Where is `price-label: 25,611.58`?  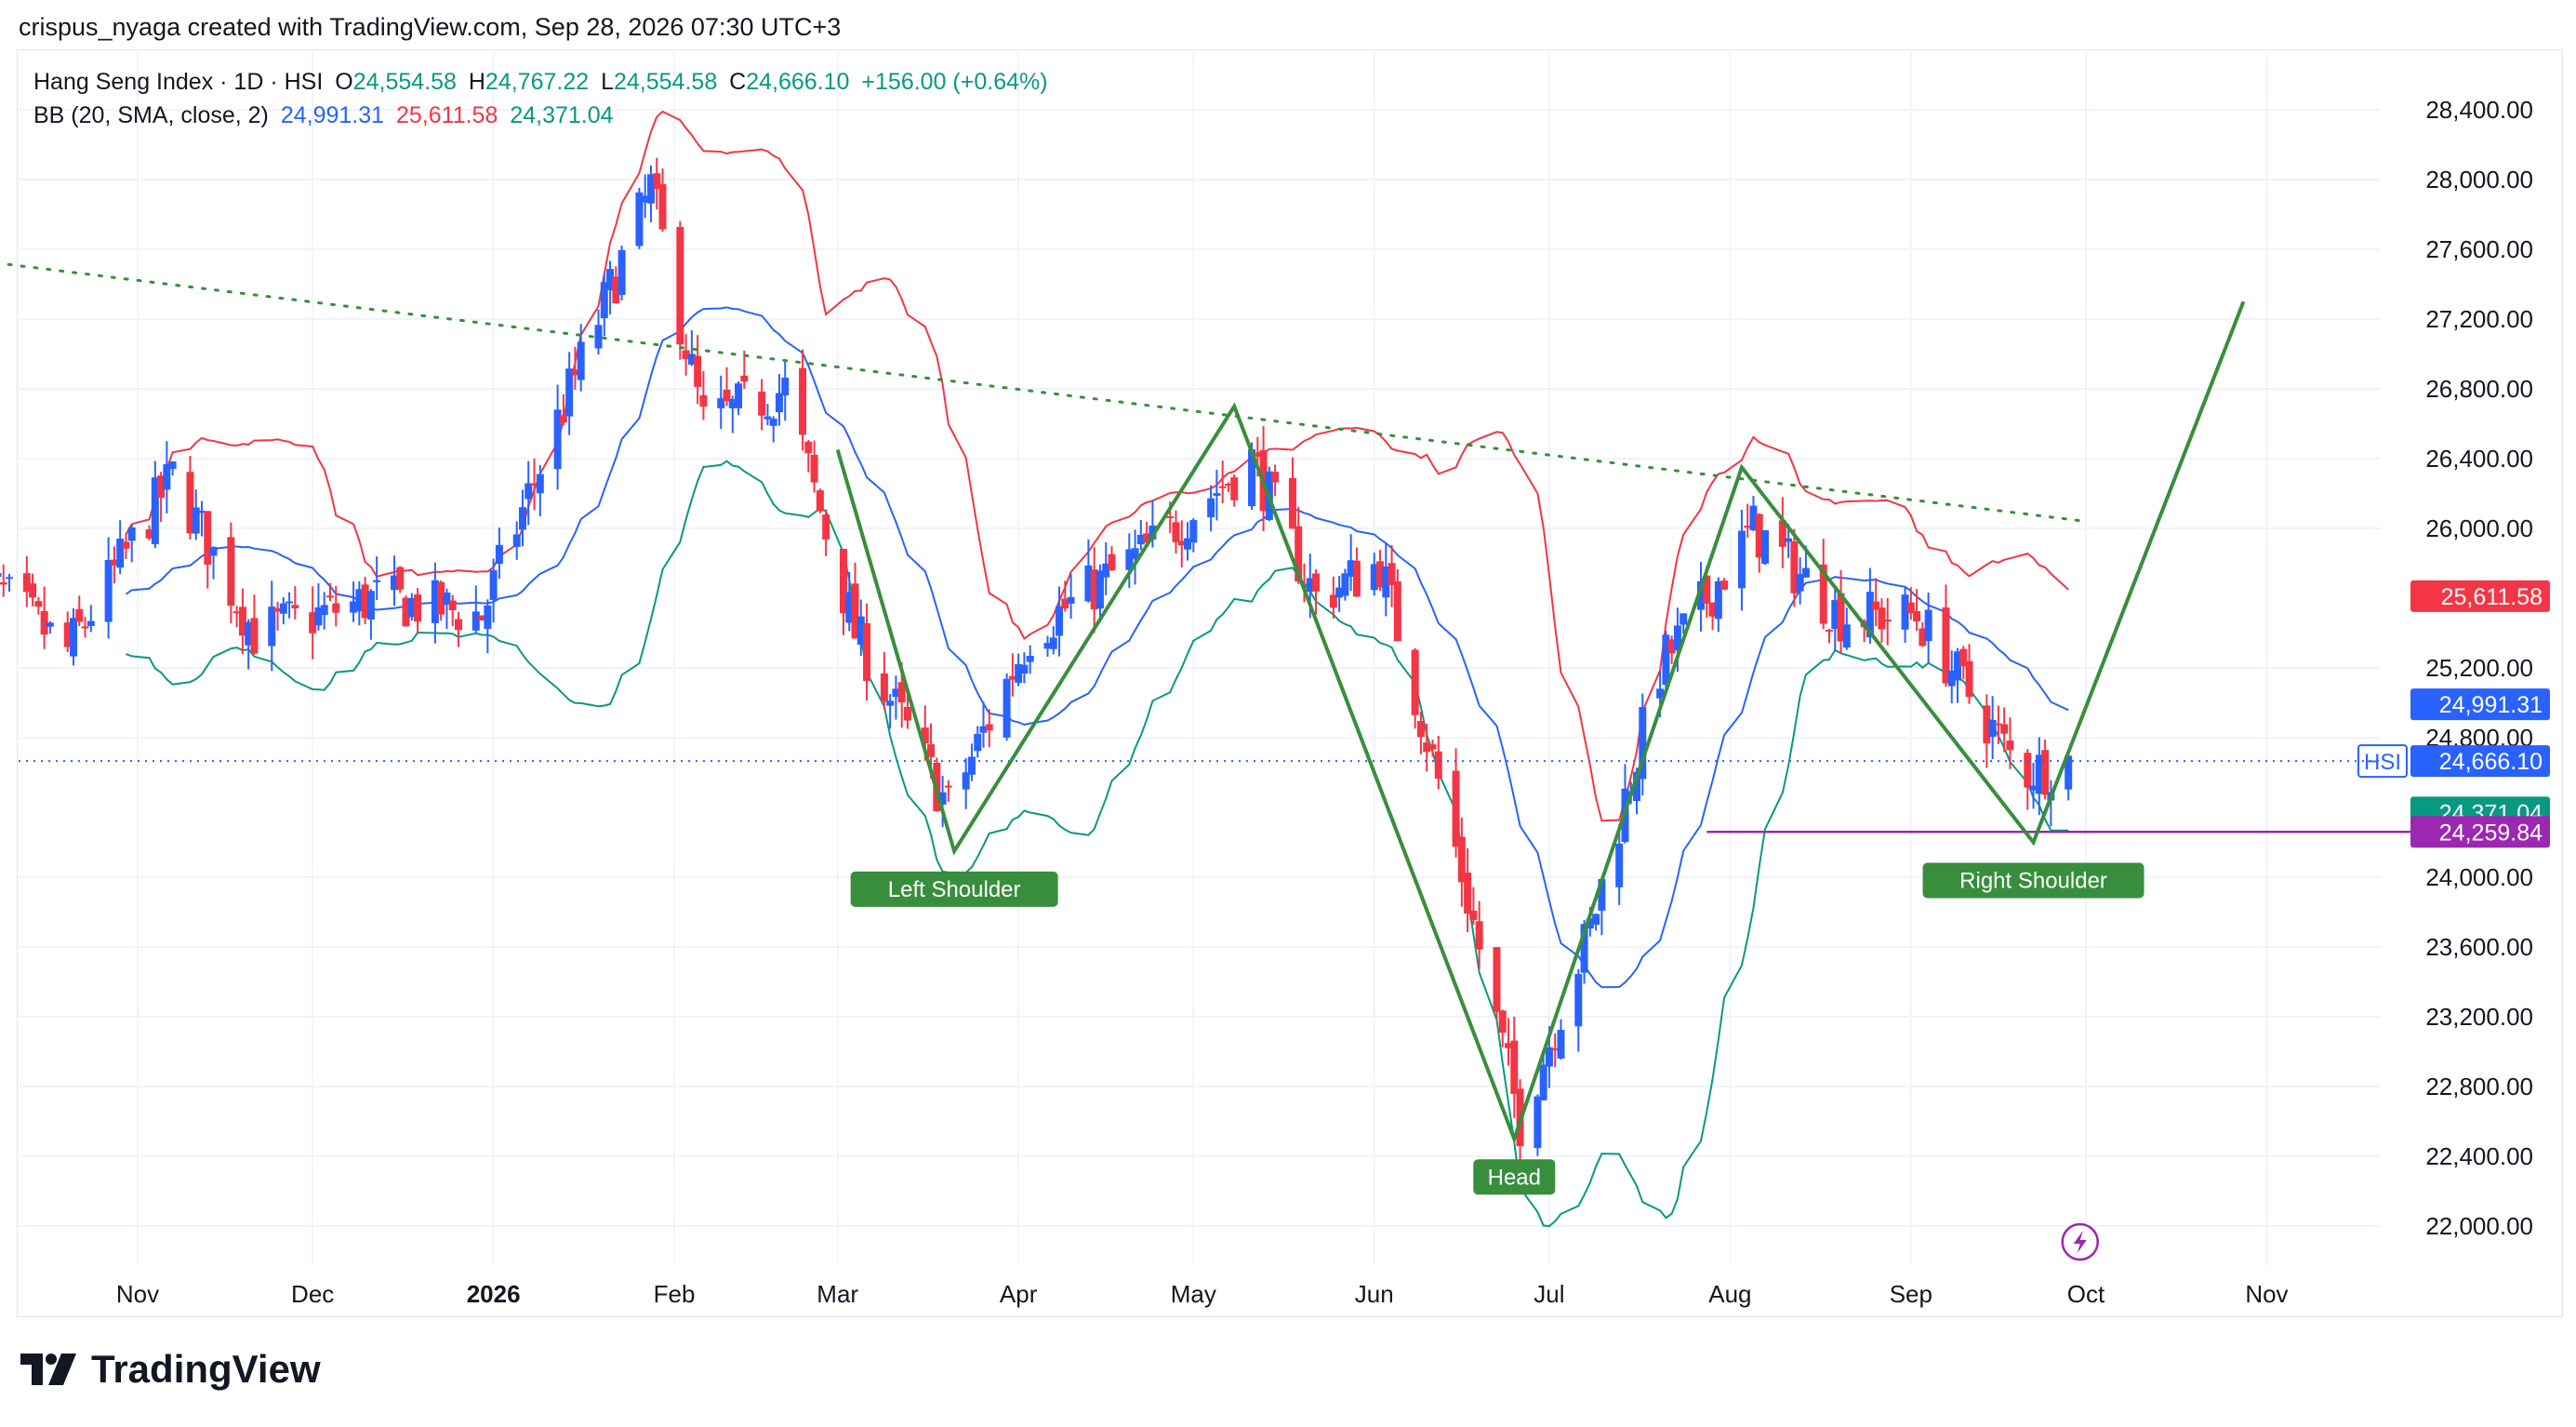
price-label: 25,611.58 is located at coordinates (2492, 597).